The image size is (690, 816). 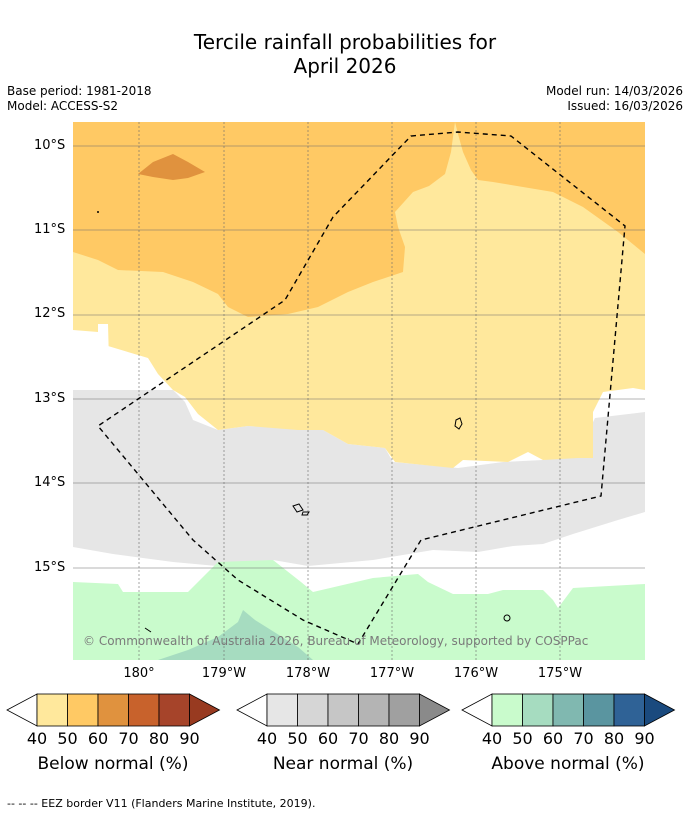 What do you see at coordinates (50, 398) in the screenshot?
I see `lat-label: 13°S` at bounding box center [50, 398].